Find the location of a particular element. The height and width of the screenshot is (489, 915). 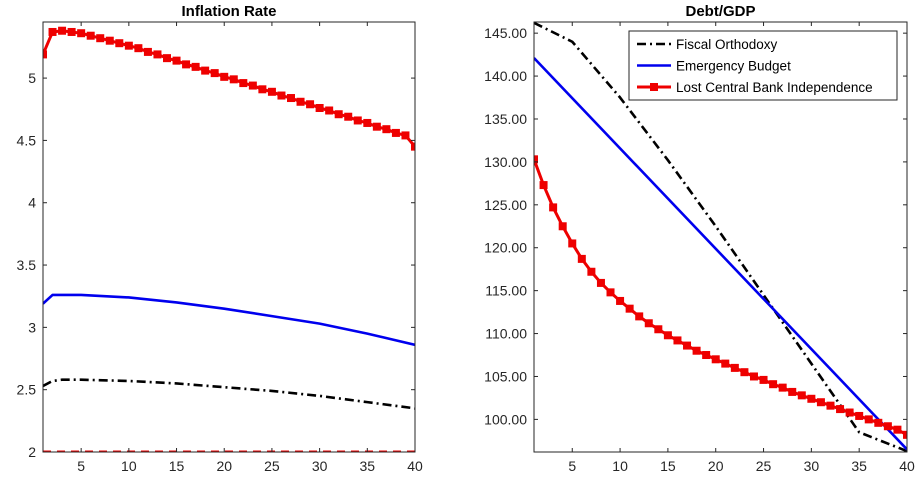

y-tick-label: 115.00 is located at coordinates (506, 291).